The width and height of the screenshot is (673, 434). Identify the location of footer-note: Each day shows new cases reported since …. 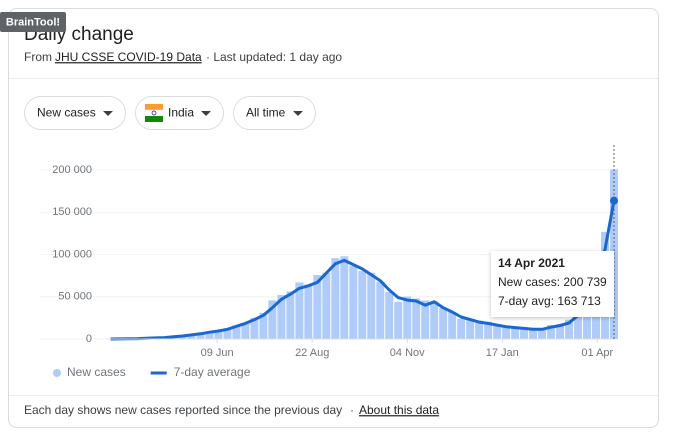
(183, 410).